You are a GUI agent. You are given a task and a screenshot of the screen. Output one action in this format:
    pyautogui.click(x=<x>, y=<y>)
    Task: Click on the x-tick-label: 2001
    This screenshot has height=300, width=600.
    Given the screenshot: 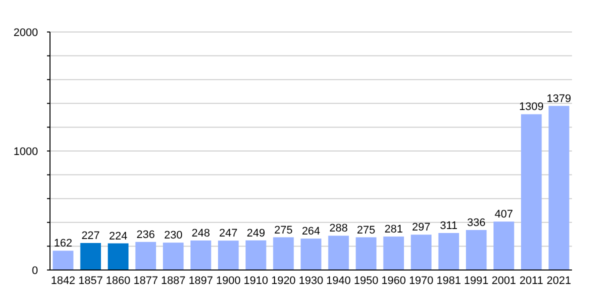 What is the action you would take?
    pyautogui.click(x=504, y=281)
    